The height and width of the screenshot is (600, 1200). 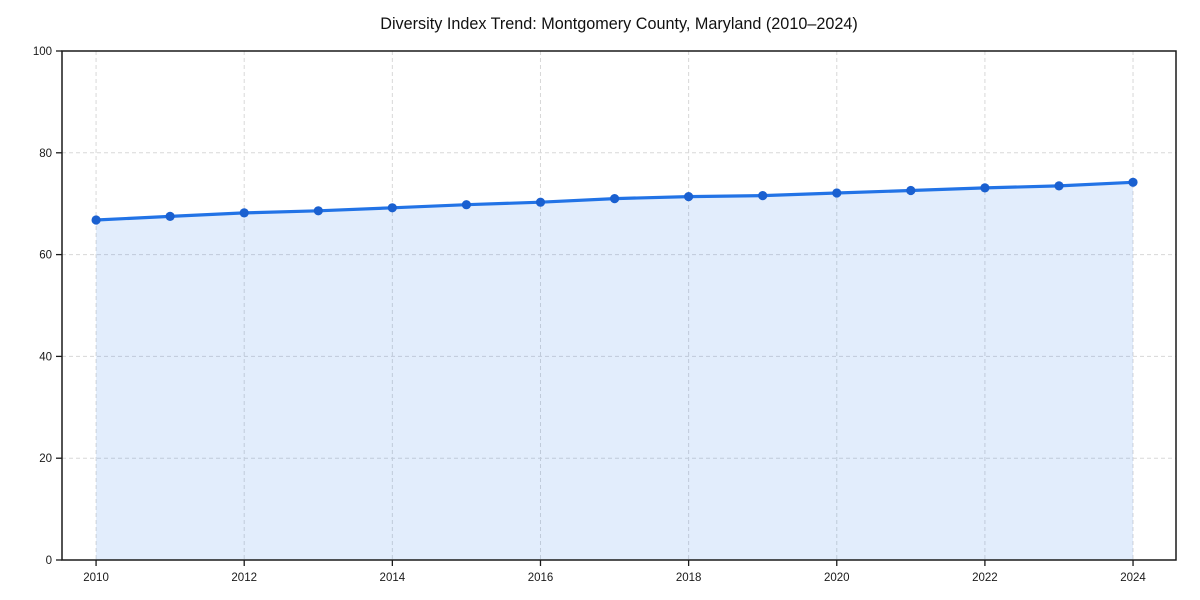 I want to click on y-tick-label-0: 0, so click(x=49, y=561).